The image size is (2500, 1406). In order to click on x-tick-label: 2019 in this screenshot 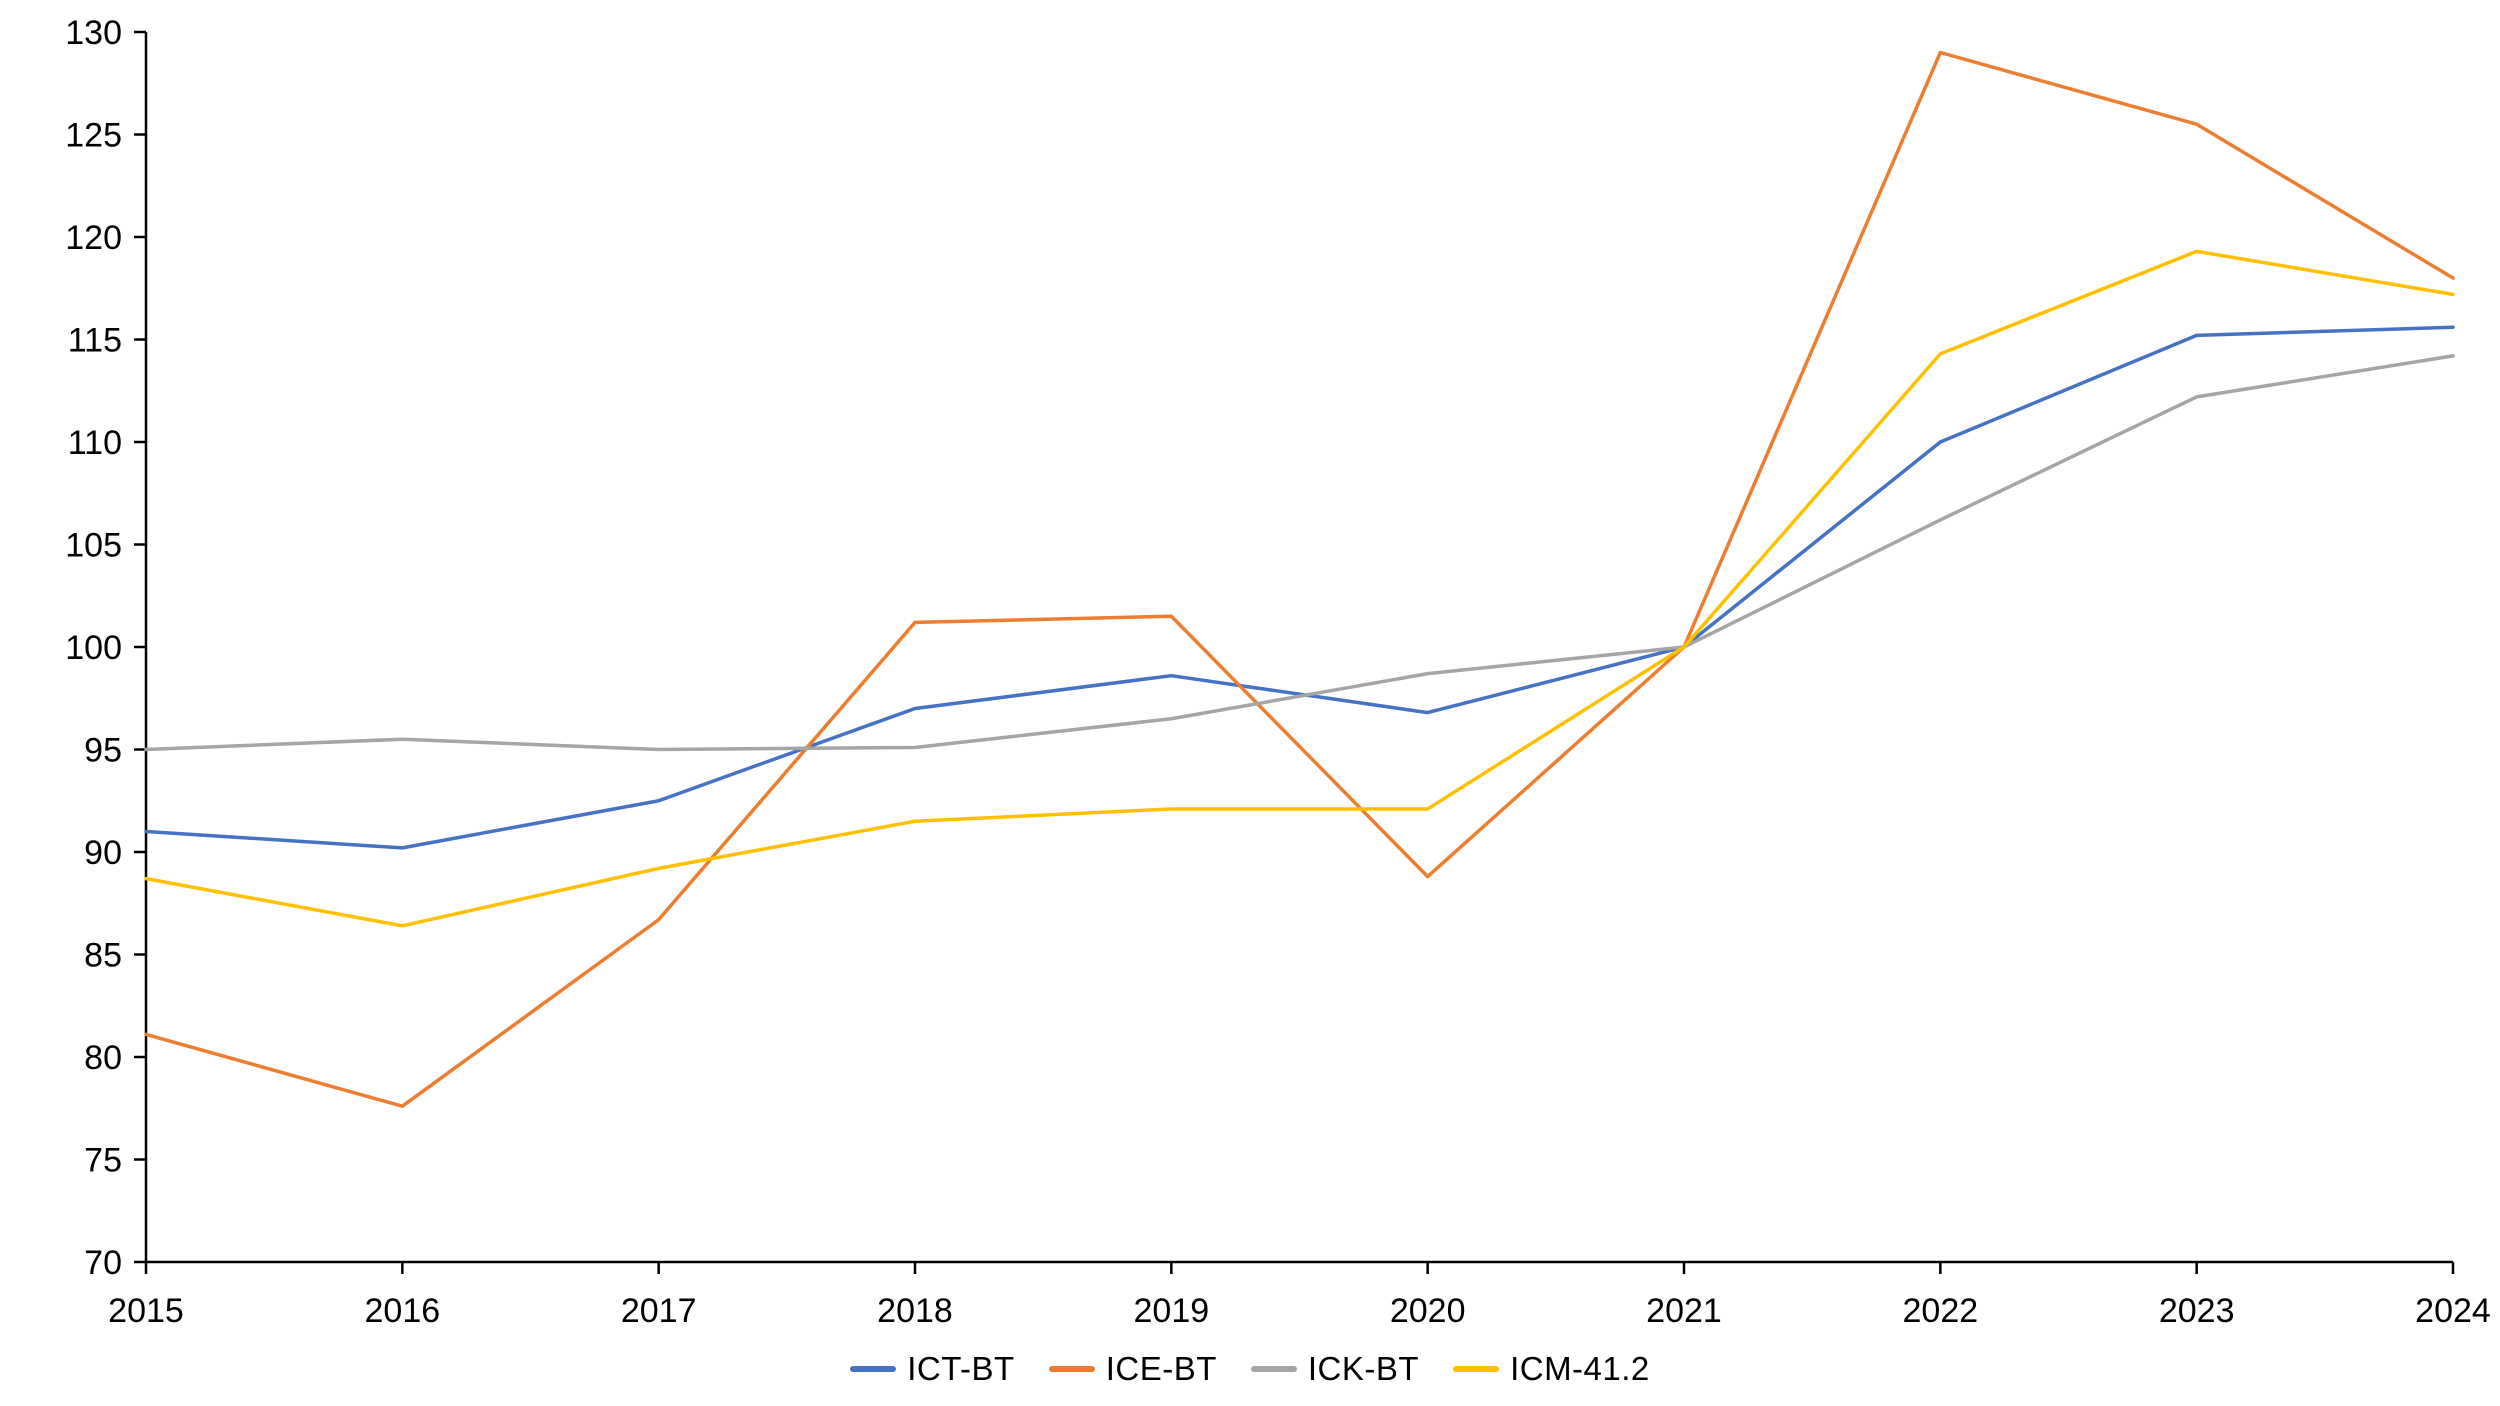, I will do `click(1172, 1311)`.